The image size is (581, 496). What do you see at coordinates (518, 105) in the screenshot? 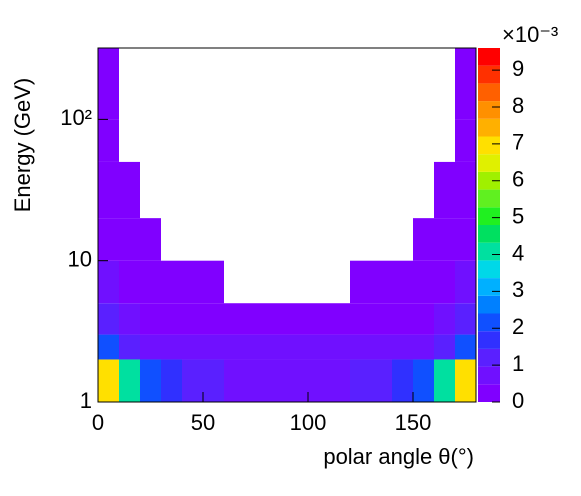
I see `z-tick-label: 8` at bounding box center [518, 105].